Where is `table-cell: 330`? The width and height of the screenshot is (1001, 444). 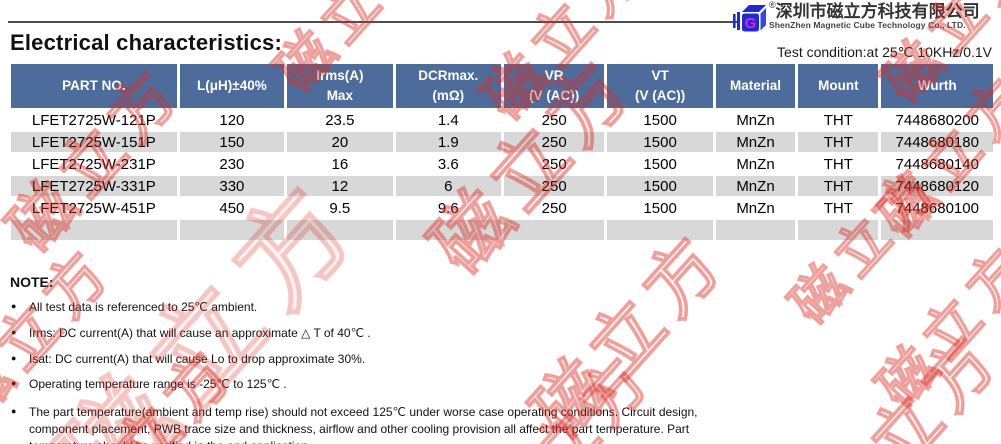
table-cell: 330 is located at coordinates (232, 186).